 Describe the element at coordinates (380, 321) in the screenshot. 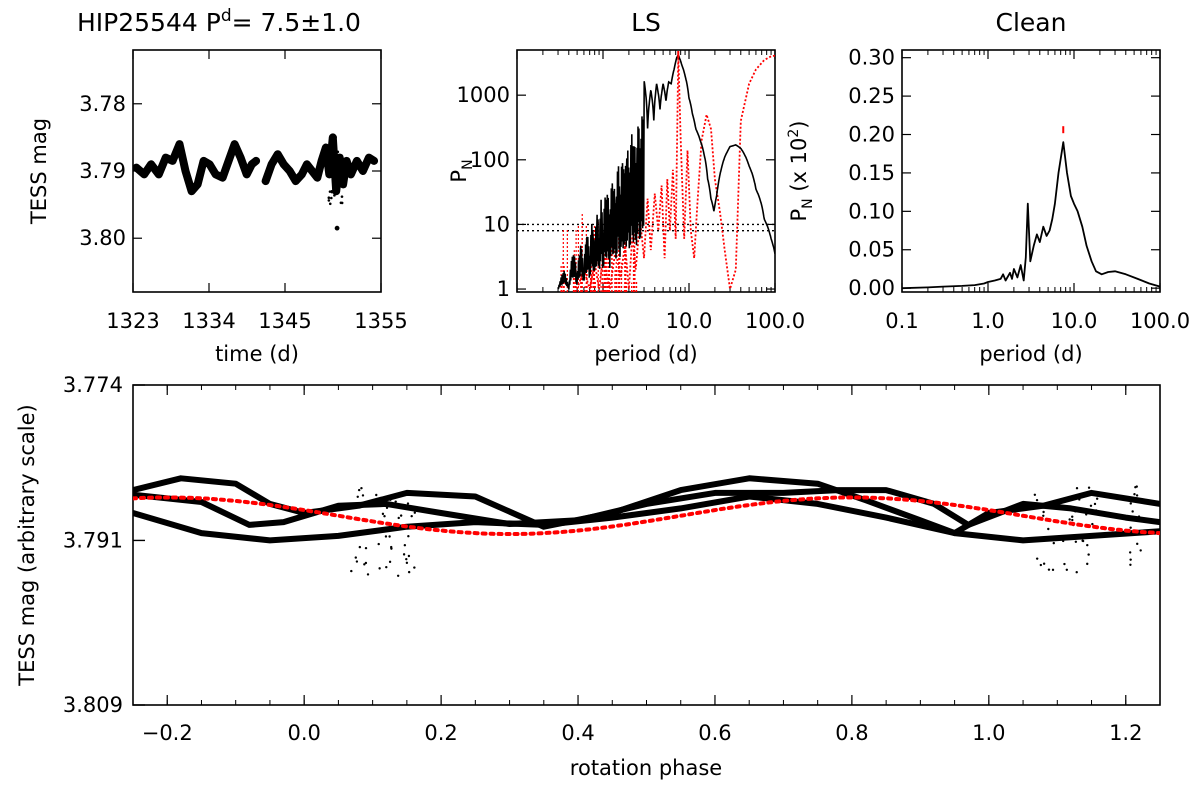

I see `lightcurve-xtick-label: 1355` at that location.